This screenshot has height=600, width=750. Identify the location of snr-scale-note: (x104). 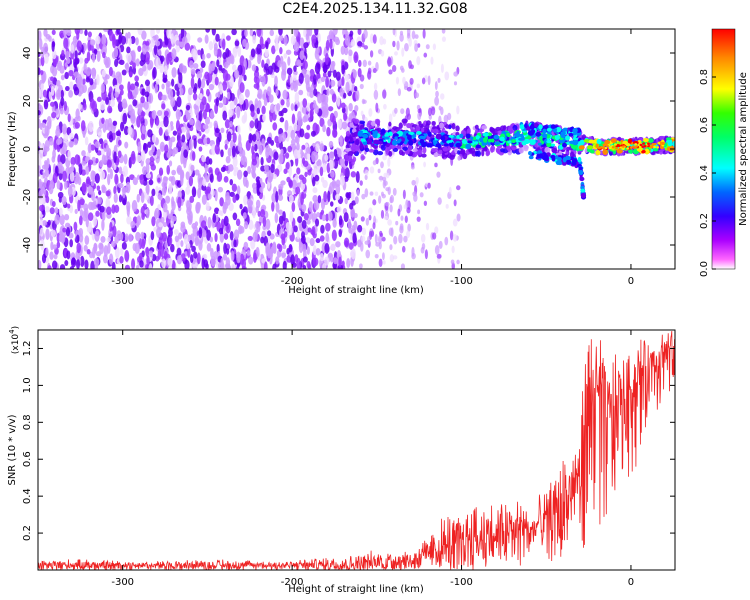
(14, 340).